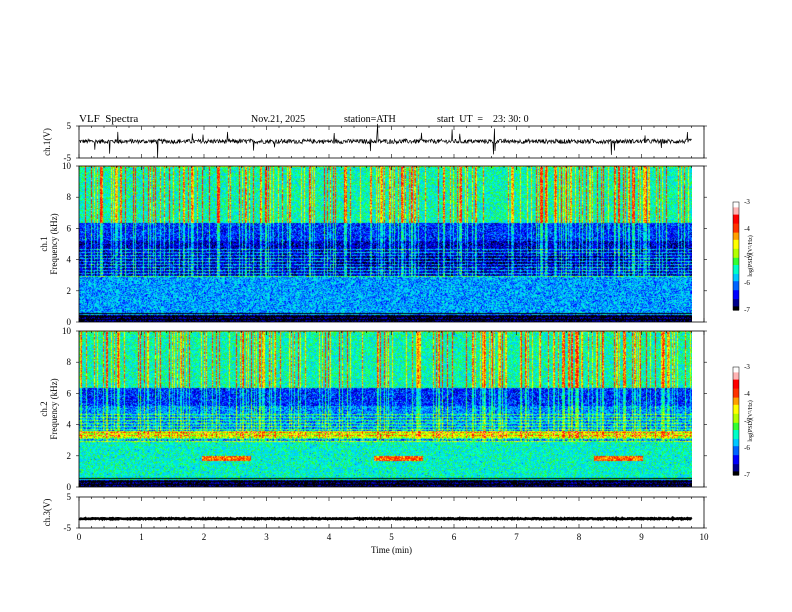  I want to click on trace-ch3-voltage, so click(385, 518).